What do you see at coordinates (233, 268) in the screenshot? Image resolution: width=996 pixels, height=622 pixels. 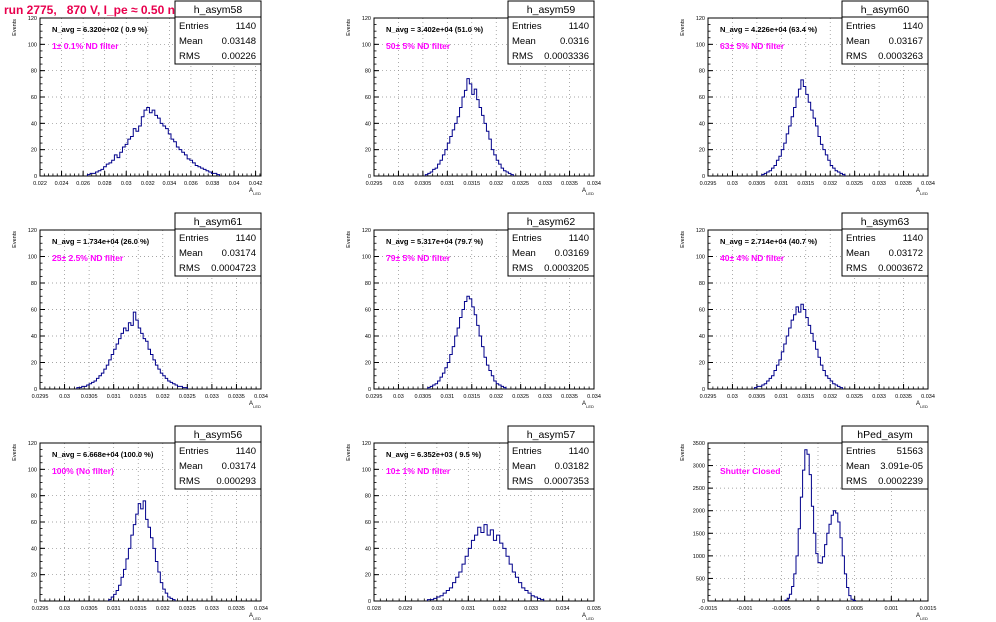 I see `stats-value-rms: 0.0004723` at bounding box center [233, 268].